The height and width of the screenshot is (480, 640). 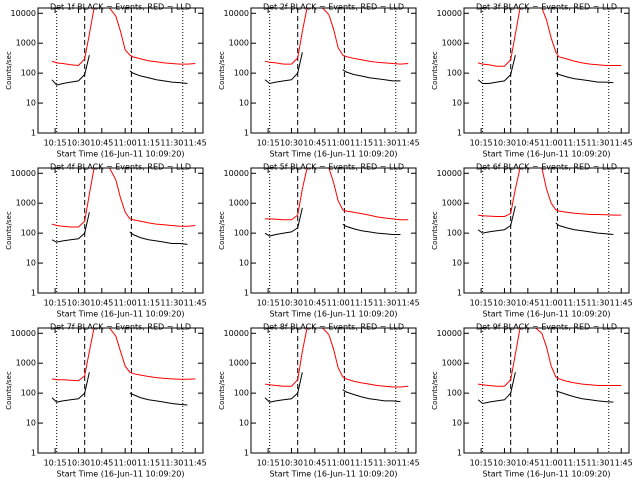 I want to click on panel-title: Det 7f BLACK = Events, RED = LLD, so click(x=120, y=327).